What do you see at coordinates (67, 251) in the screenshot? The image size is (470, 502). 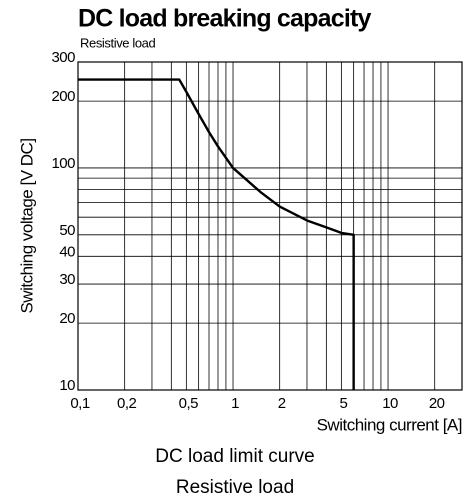 I see `y-tick-label: 40` at bounding box center [67, 251].